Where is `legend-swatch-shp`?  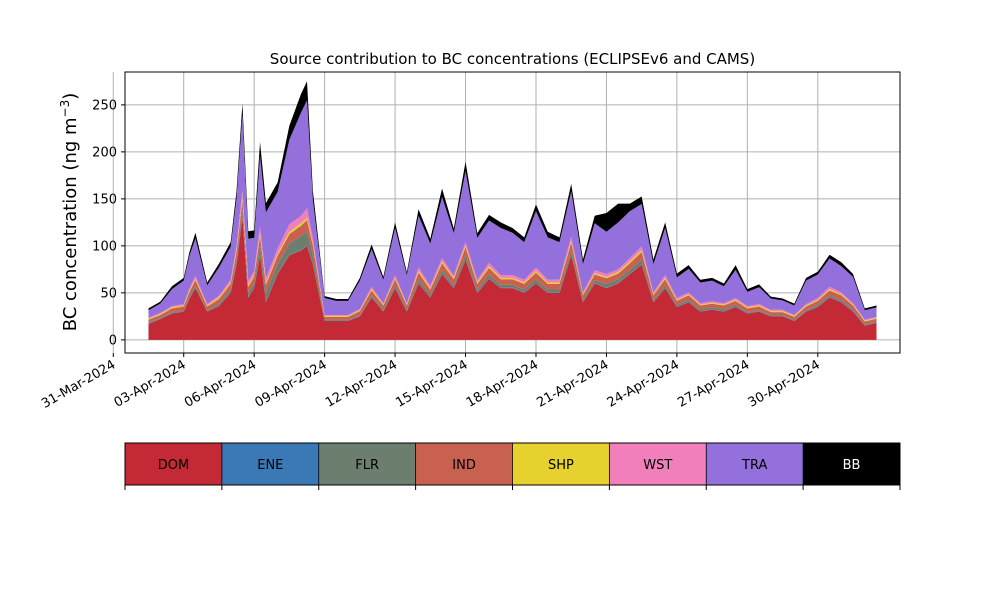
legend-swatch-shp is located at coordinates (561, 464).